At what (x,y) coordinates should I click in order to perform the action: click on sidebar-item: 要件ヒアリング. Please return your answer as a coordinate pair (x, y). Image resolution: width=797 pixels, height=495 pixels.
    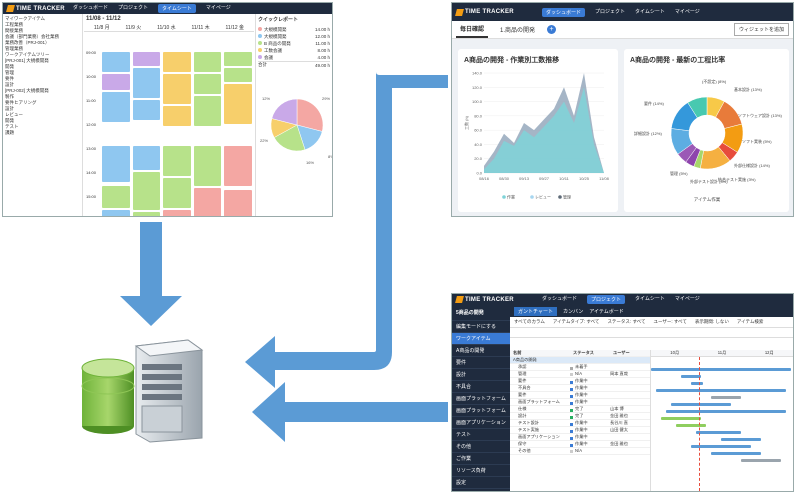
    Looking at the image, I should click on (21, 102).